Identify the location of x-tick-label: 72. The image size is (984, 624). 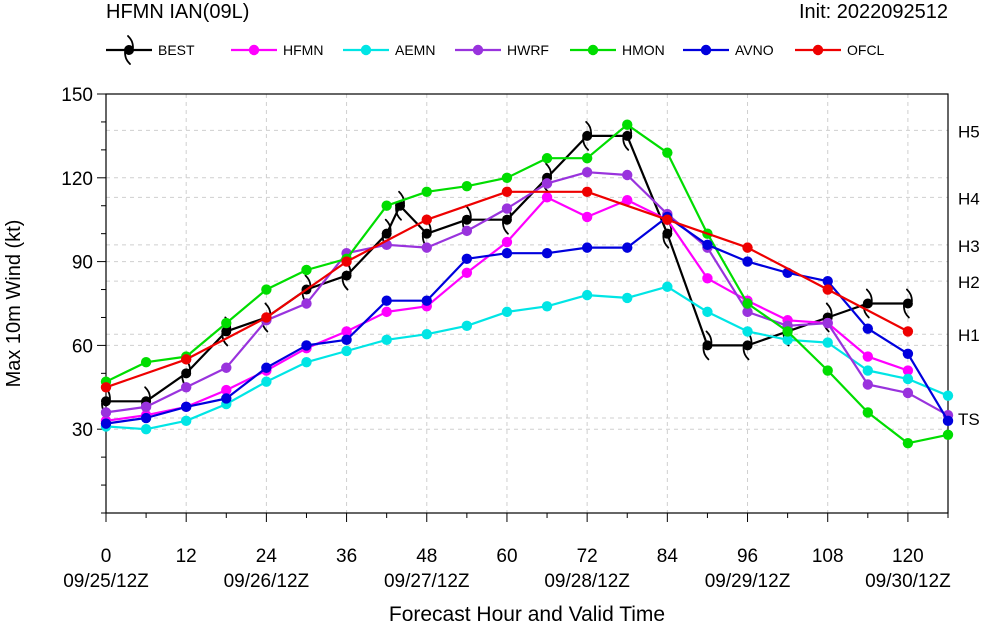
(587, 556).